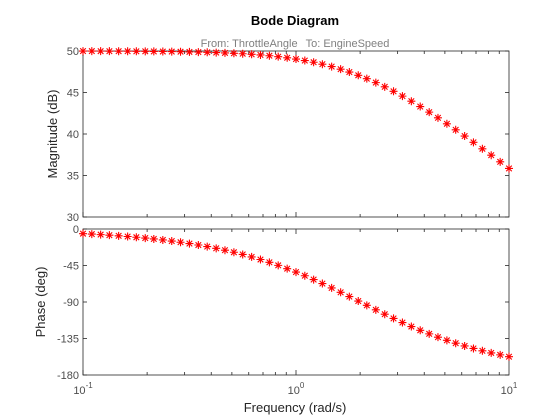  What do you see at coordinates (348, 44) in the screenshot?
I see `subtitle-to: To: EngineSpeed` at bounding box center [348, 44].